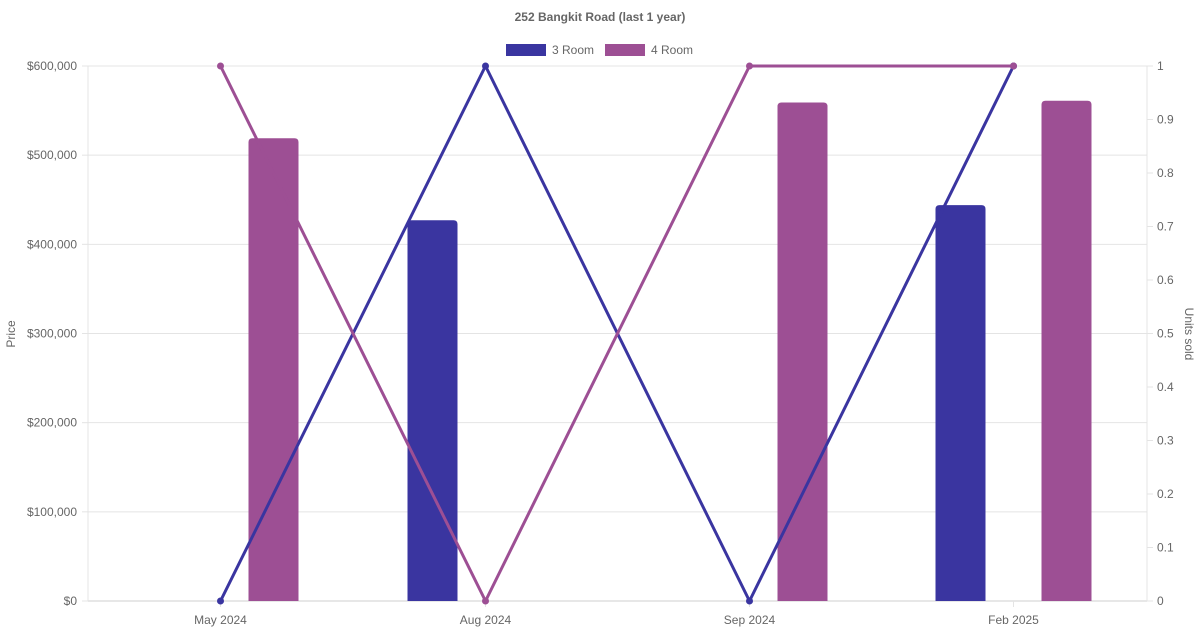 The height and width of the screenshot is (630, 1200). What do you see at coordinates (52, 155) in the screenshot?
I see `y-left-tick-label: $500,000` at bounding box center [52, 155].